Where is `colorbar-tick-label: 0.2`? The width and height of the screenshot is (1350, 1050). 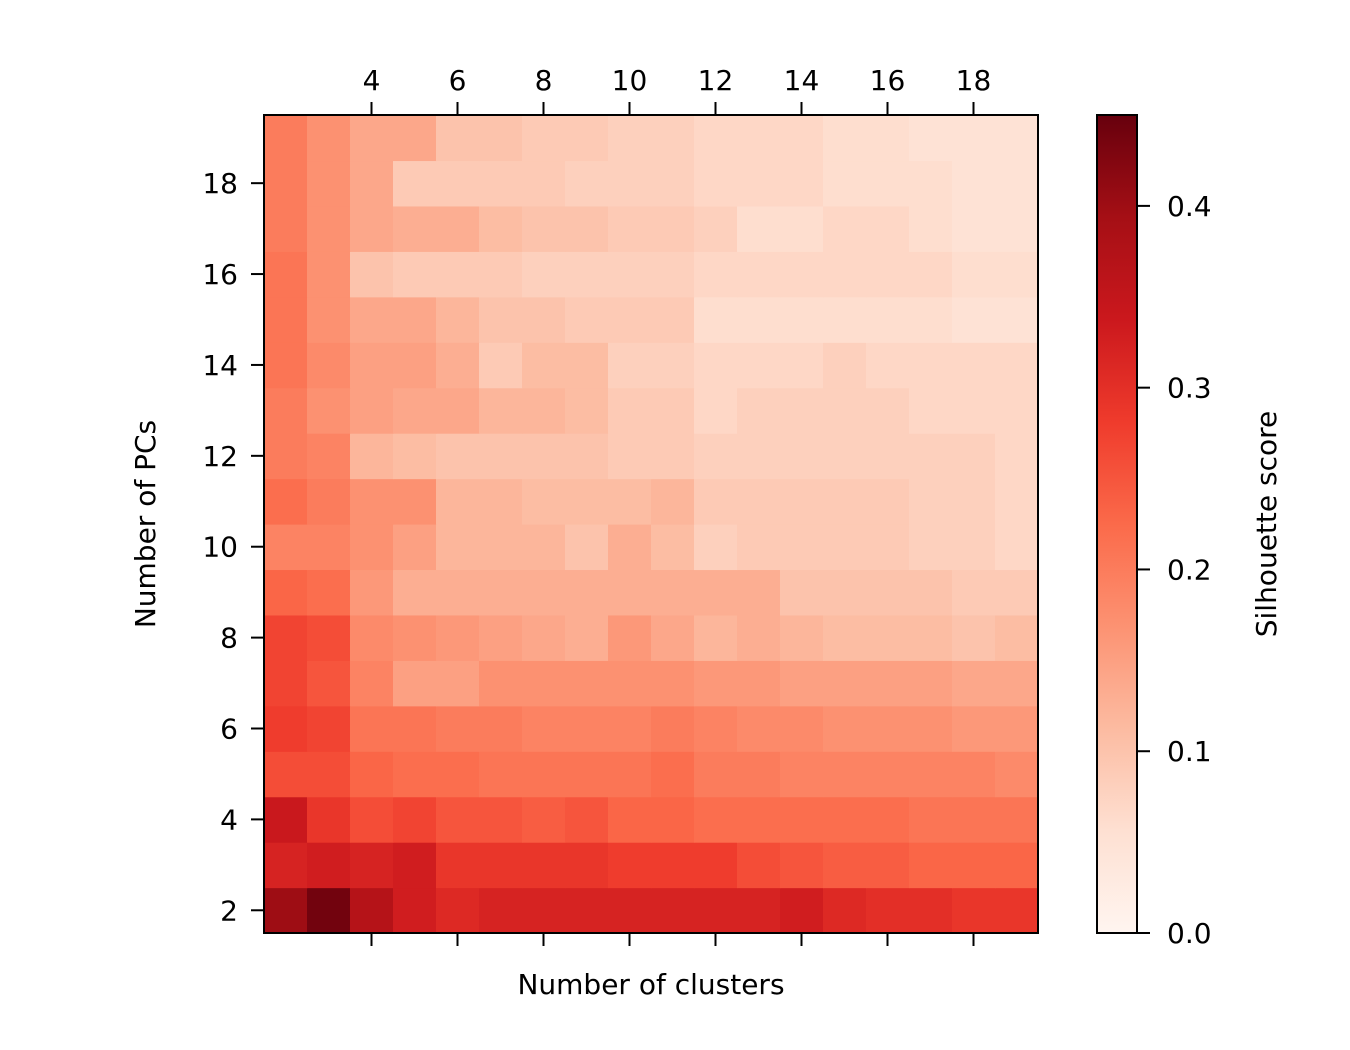
colorbar-tick-label: 0.2 is located at coordinates (1189, 569).